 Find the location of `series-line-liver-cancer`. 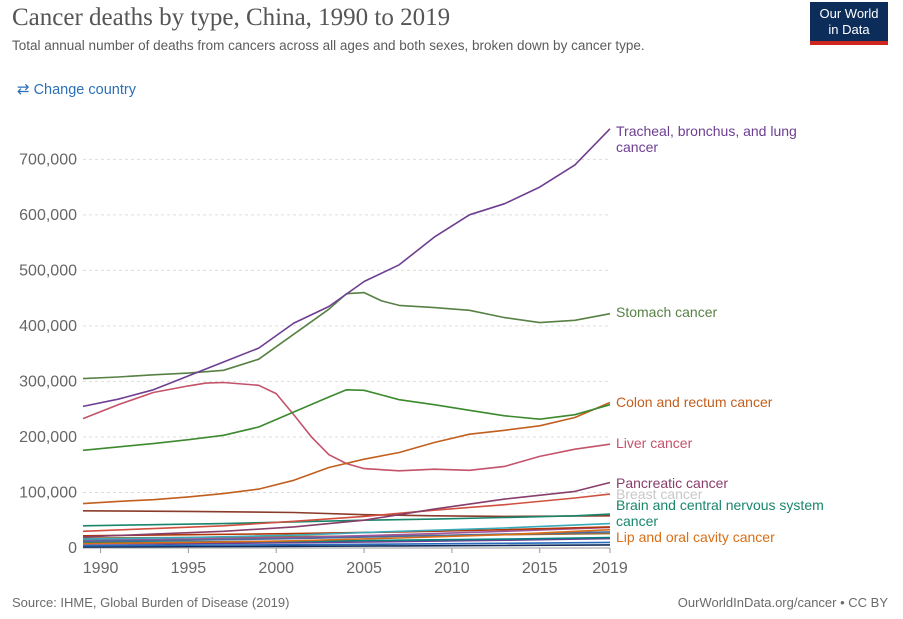

series-line-liver-cancer is located at coordinates (346, 426).